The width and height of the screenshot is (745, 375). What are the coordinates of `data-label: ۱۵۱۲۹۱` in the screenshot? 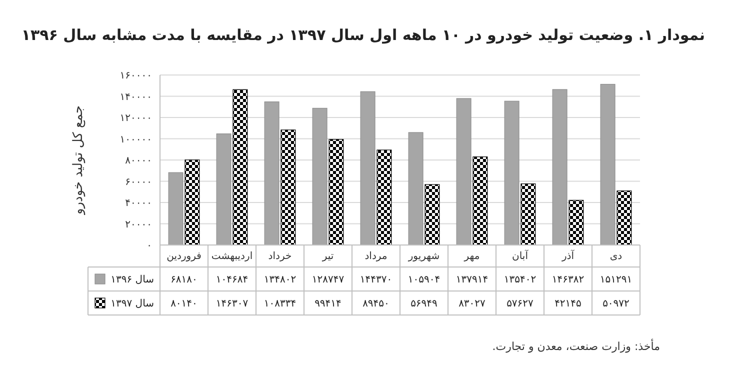 It's located at (616, 280).